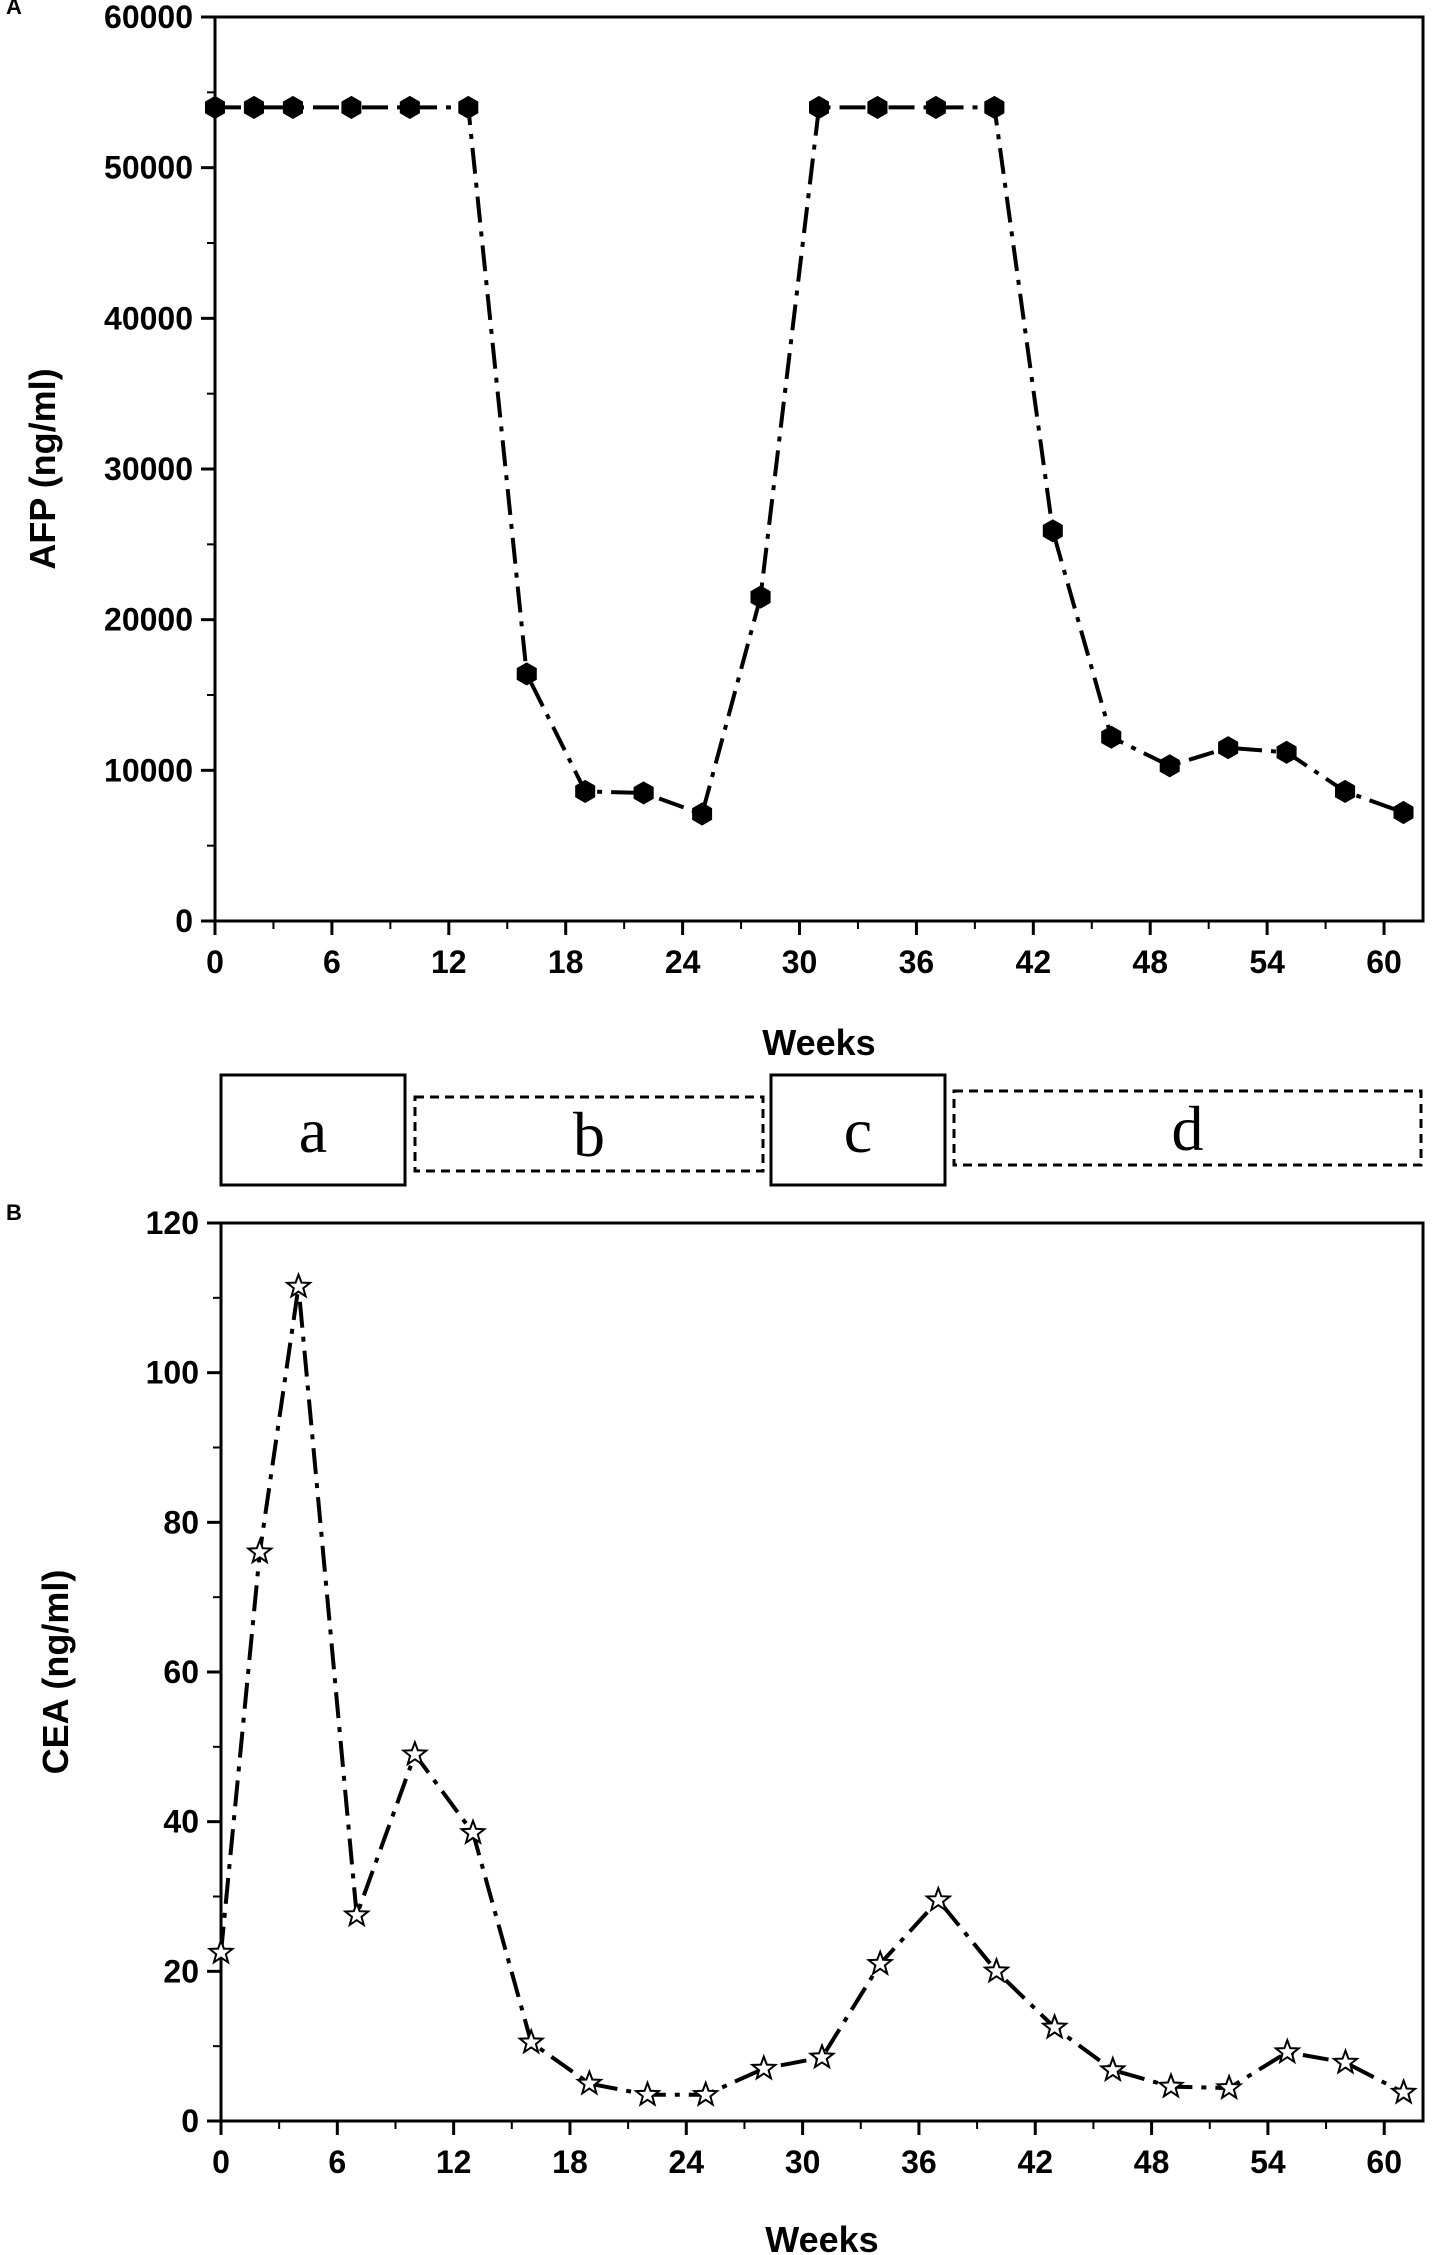  I want to click on phase-label-b: b, so click(589, 1134).